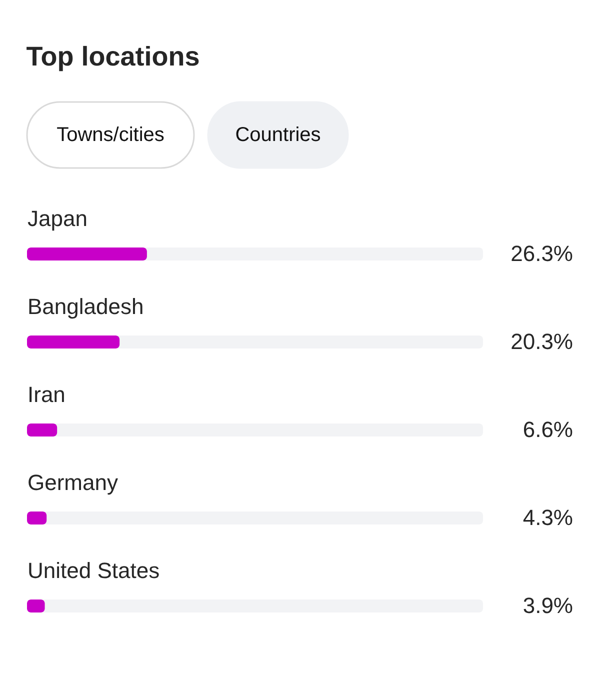 The height and width of the screenshot is (679, 600). Describe the element at coordinates (58, 218) in the screenshot. I see `y-tick-label: Japan` at that location.